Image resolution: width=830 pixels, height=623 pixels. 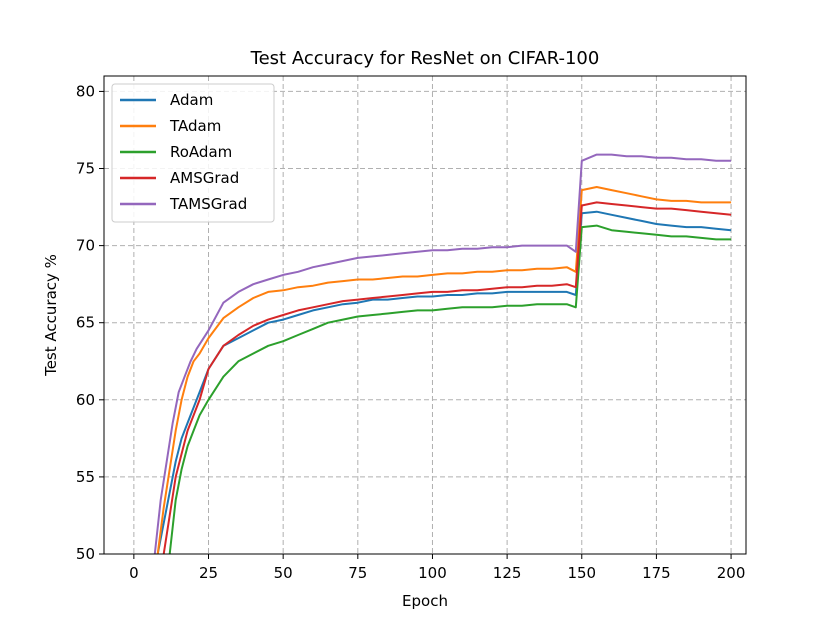 I want to click on x-tick-label: 100, so click(x=432, y=573).